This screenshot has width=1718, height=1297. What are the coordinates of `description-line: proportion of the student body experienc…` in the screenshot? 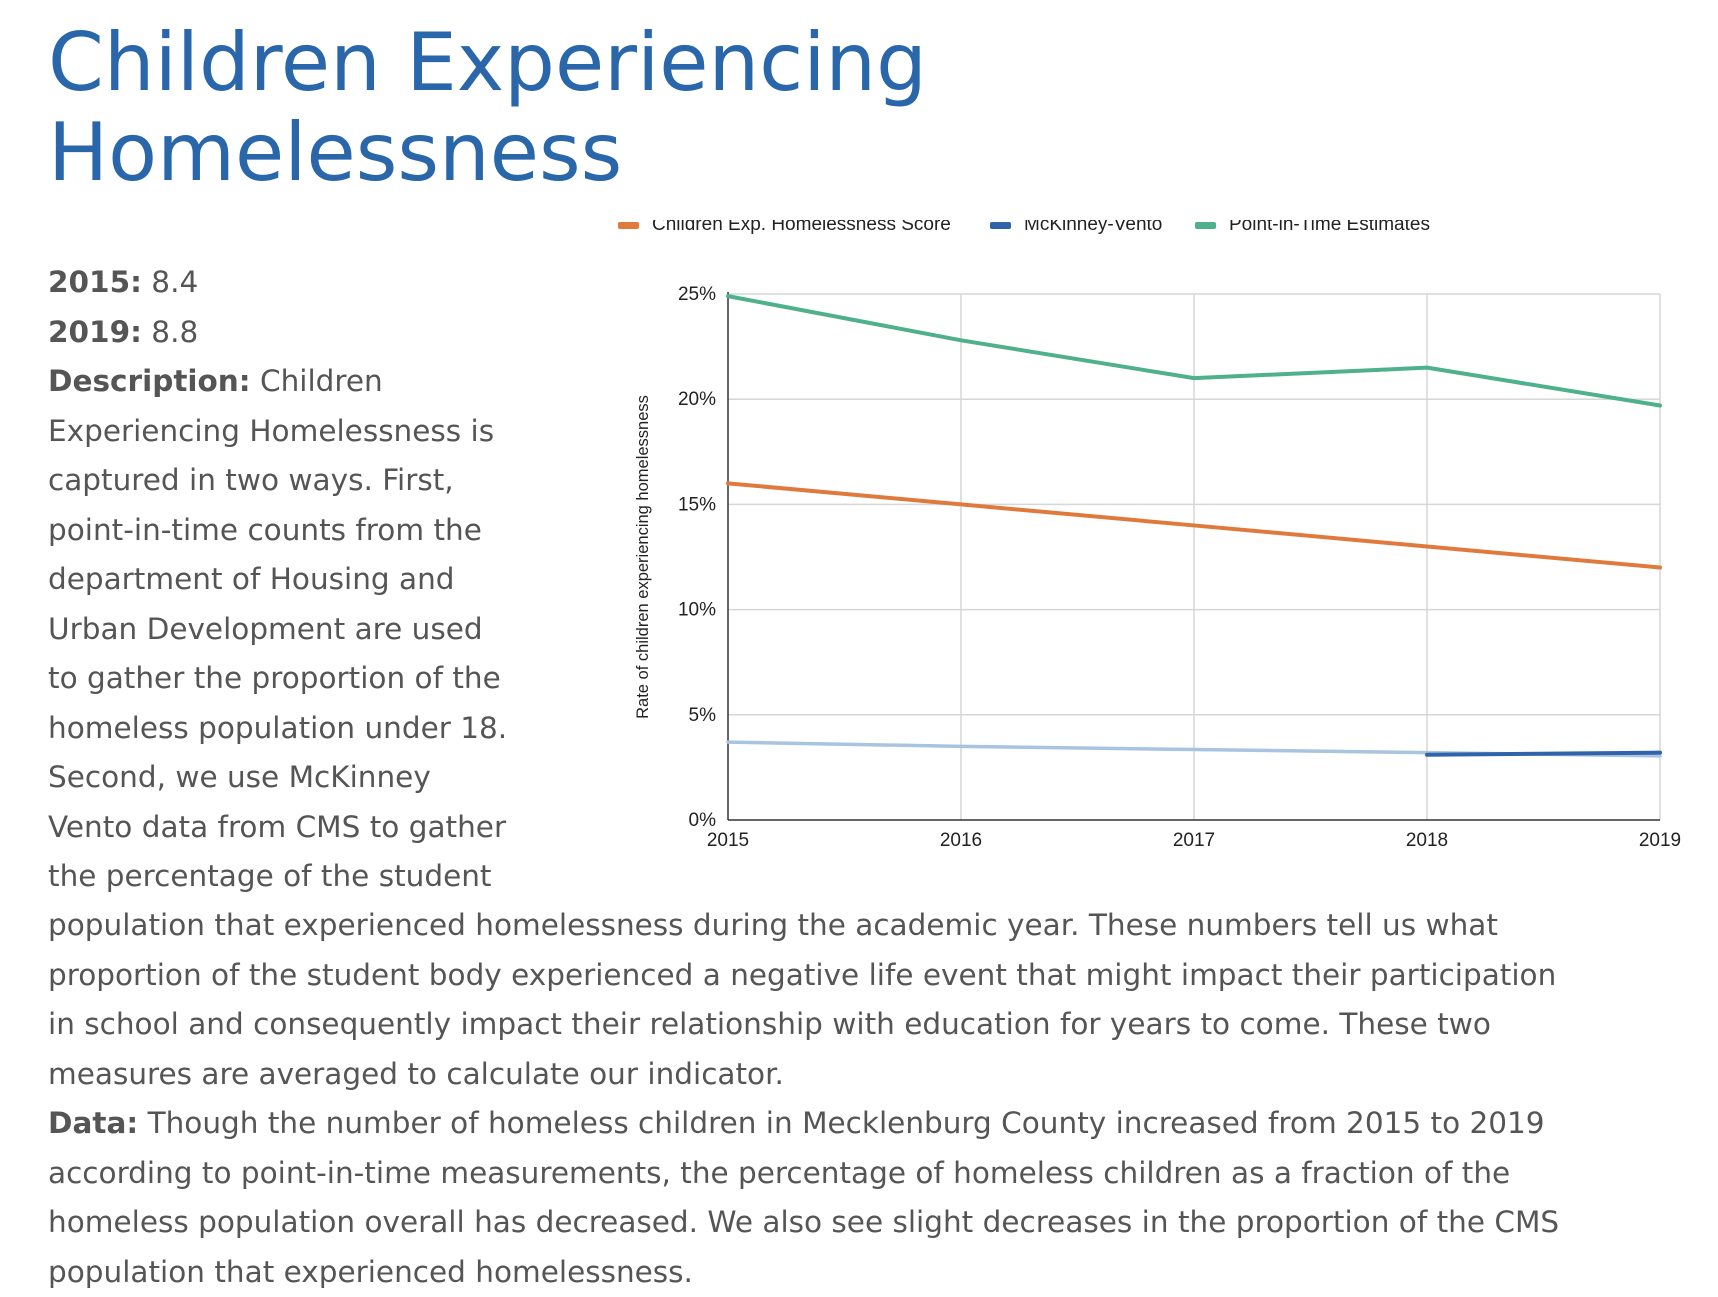 It's located at (878, 976).